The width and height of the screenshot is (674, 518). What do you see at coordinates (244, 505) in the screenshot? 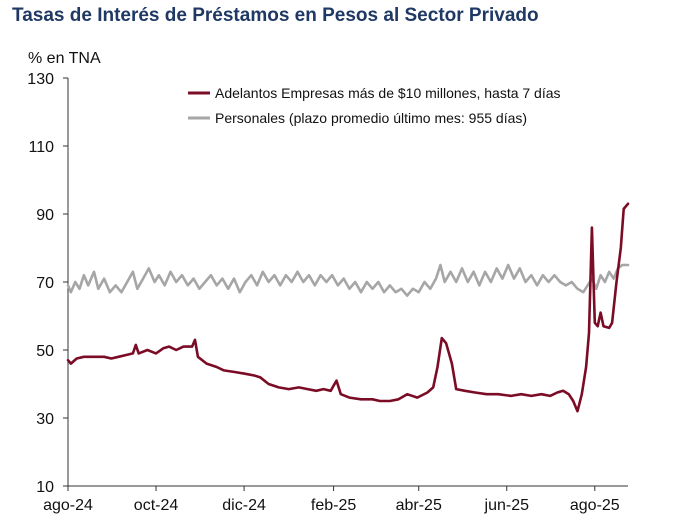
I see `x-tick-label: dic-24` at bounding box center [244, 505].